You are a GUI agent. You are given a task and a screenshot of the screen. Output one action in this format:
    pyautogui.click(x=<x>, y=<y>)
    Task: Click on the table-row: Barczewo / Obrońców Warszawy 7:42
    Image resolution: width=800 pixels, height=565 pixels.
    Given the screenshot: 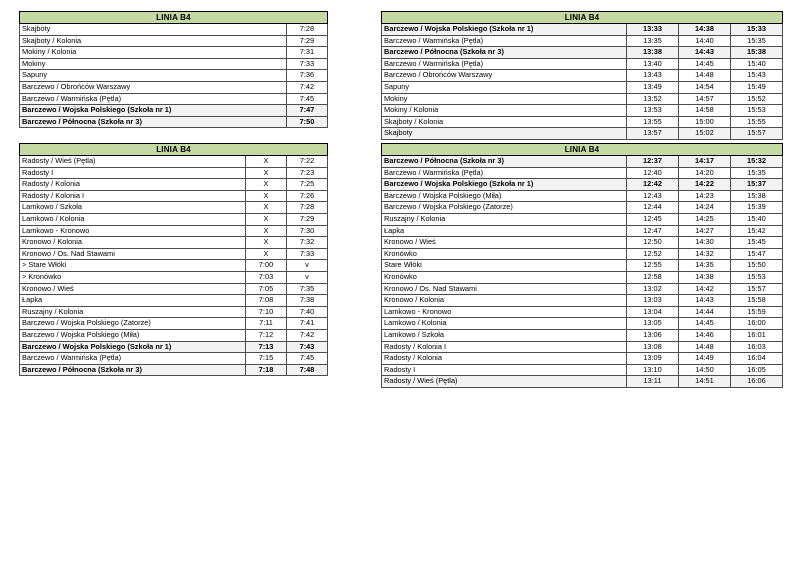 What is the action you would take?
    pyautogui.click(x=174, y=87)
    